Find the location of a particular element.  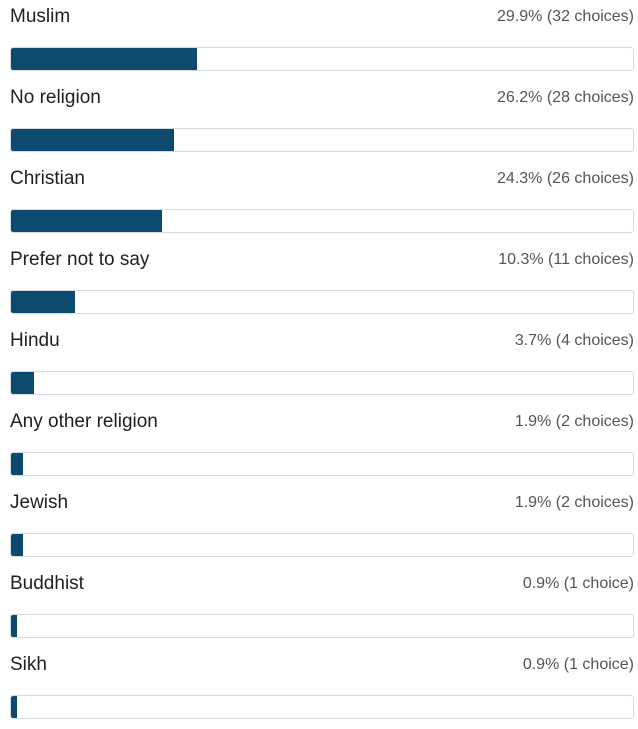

option-percentage: 10.3% (11 choices) is located at coordinates (566, 259).